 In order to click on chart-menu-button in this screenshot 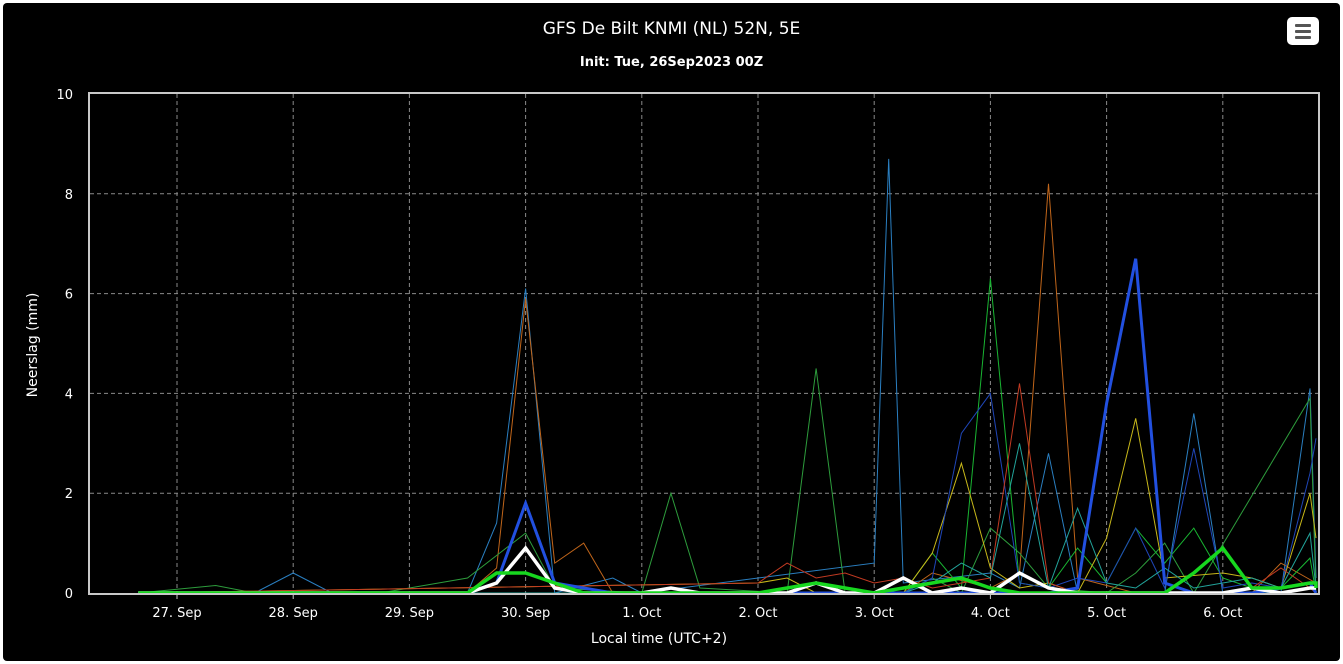, I will do `click(1303, 31)`.